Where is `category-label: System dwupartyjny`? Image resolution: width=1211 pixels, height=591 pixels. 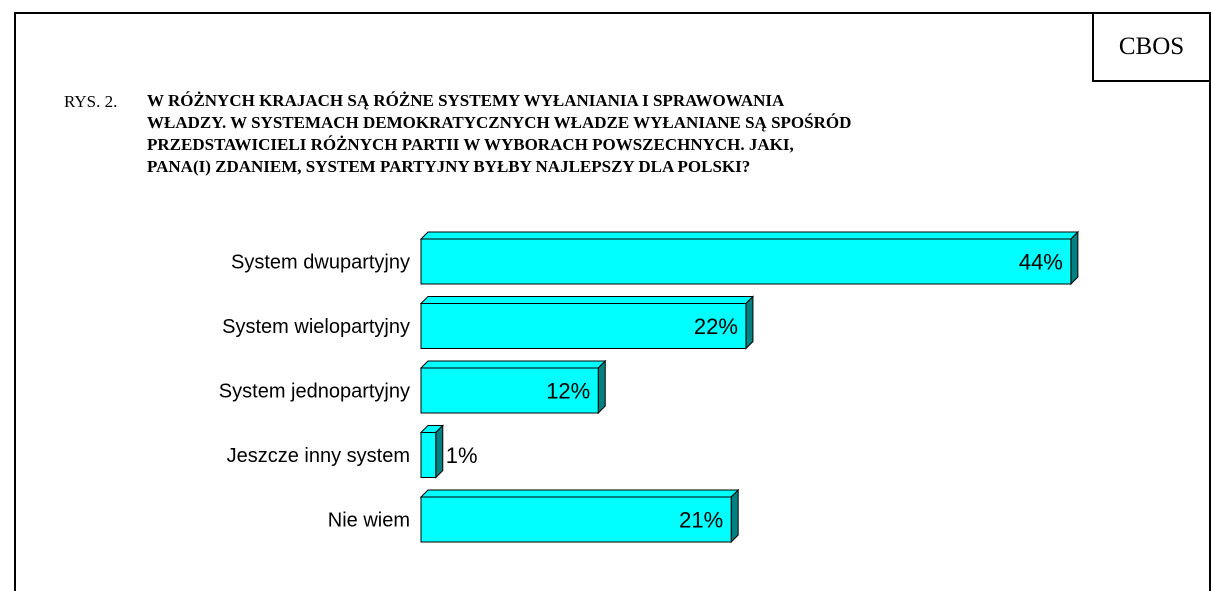 category-label: System dwupartyjny is located at coordinates (320, 263).